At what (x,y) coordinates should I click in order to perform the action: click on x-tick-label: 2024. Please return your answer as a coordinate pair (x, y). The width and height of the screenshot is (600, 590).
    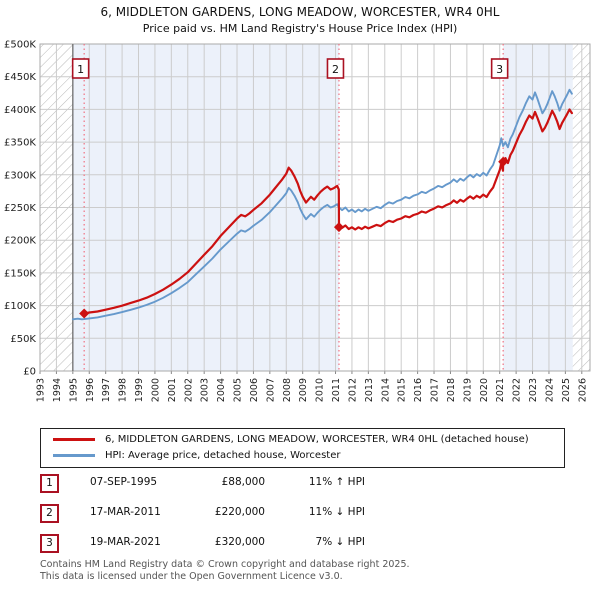
    Looking at the image, I should click on (549, 390).